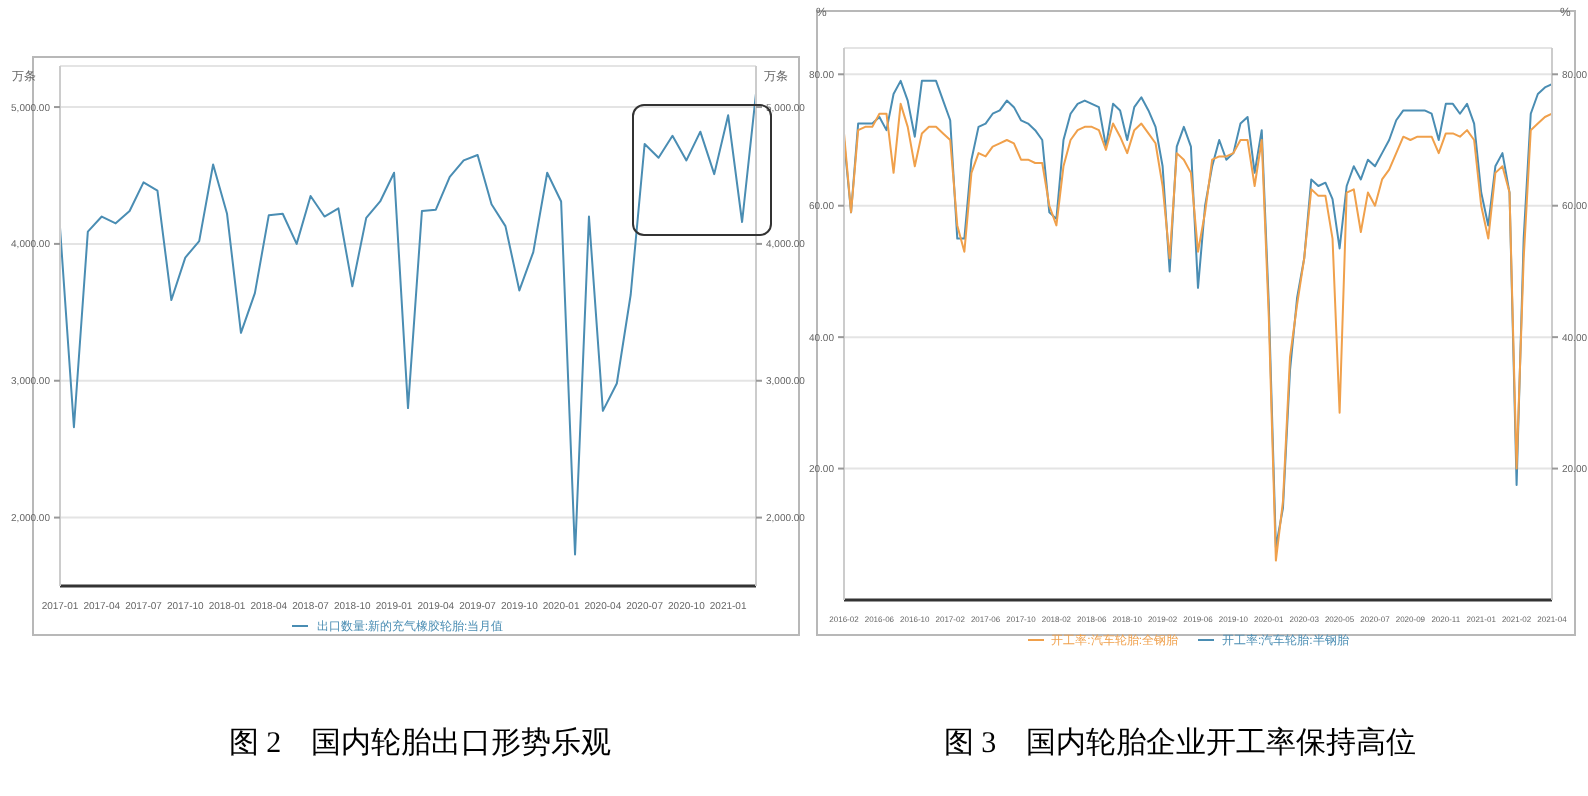 The image size is (1588, 796). I want to click on text: 图 2 国内轮胎出口形势乐观, so click(420, 743).